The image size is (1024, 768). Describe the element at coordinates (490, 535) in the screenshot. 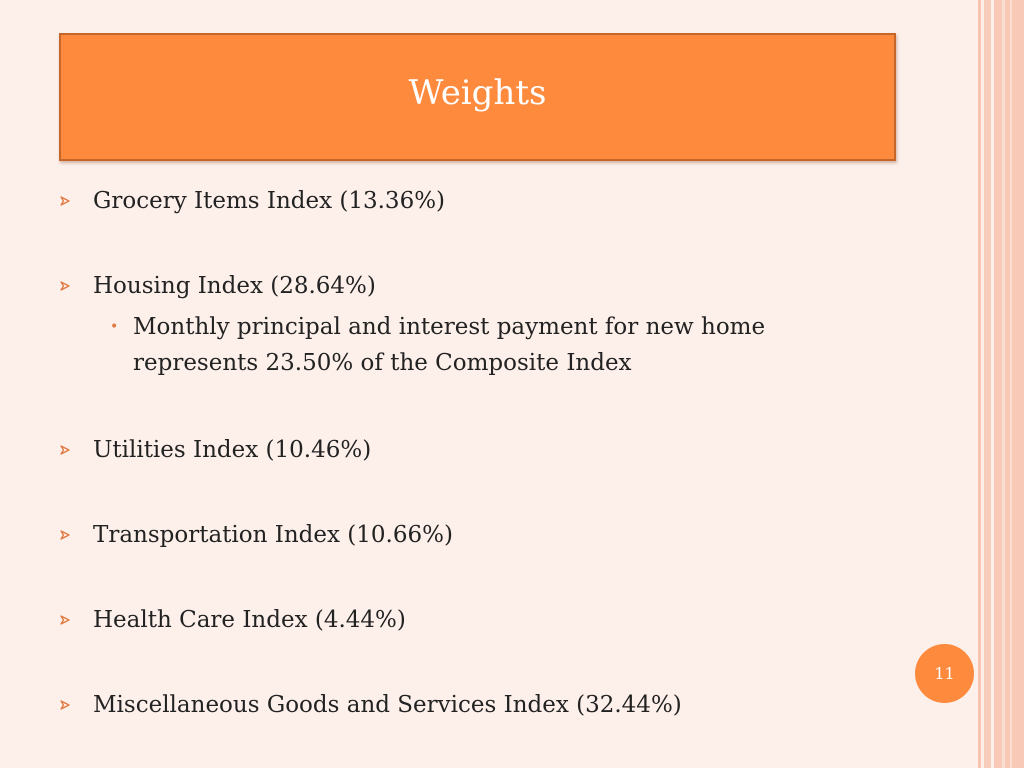

I see `bullet-item: Transportation Index (10.66%)` at that location.